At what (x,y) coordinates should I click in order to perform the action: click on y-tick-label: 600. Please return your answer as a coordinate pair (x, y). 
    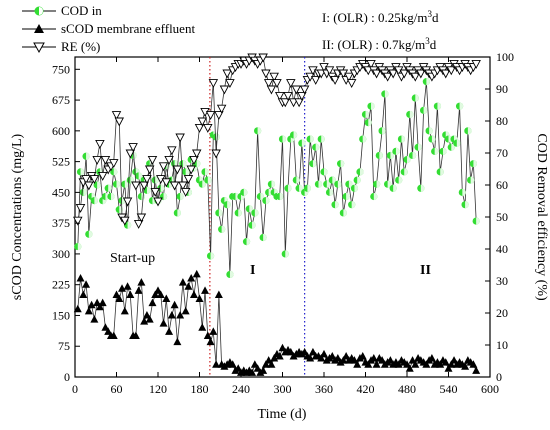
    Looking at the image, I should click on (61, 131).